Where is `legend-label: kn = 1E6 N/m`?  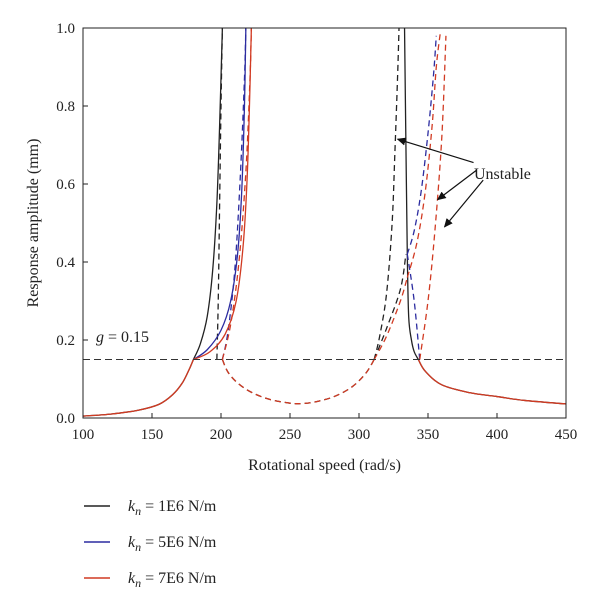 legend-label: kn = 1E6 N/m is located at coordinates (172, 508).